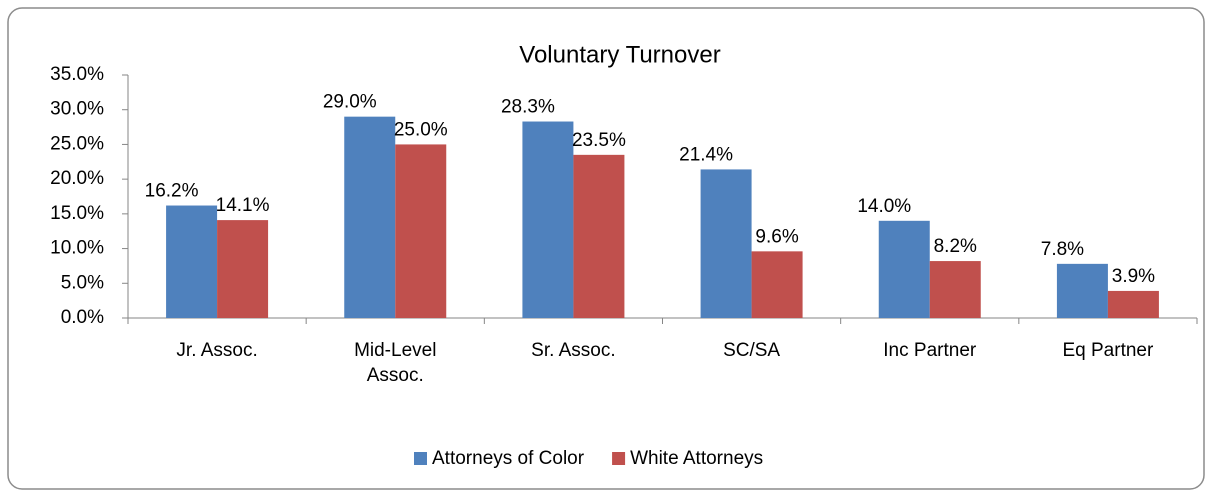 This screenshot has height=492, width=1213. Describe the element at coordinates (752, 350) in the screenshot. I see `x-tick-label: SC/SA` at that location.